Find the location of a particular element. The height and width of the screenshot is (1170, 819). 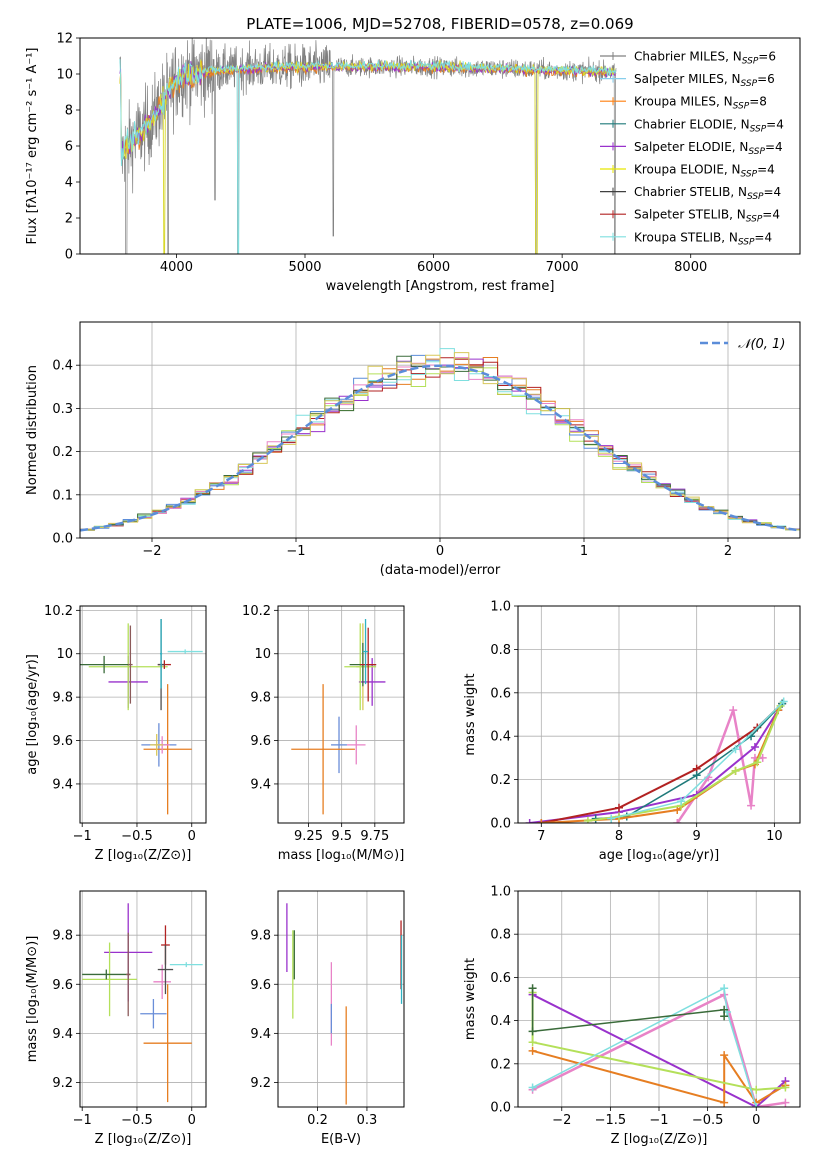

legend-label: Salpeter ELODIE, NSSP=4 is located at coordinates (708, 148).